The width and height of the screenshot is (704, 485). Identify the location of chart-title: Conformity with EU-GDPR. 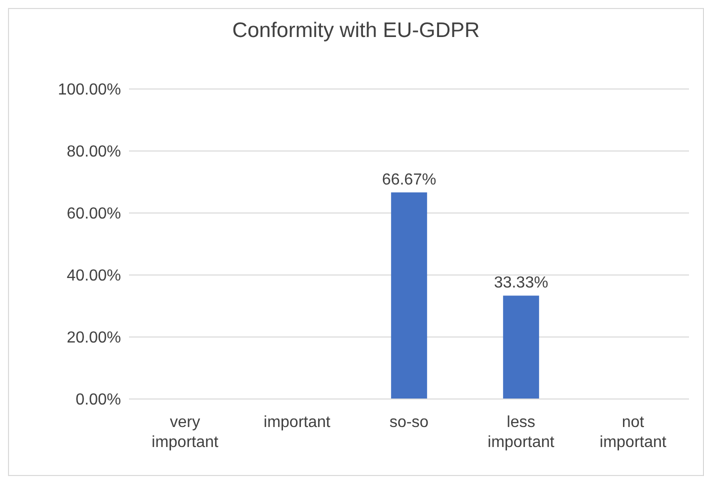
(356, 31).